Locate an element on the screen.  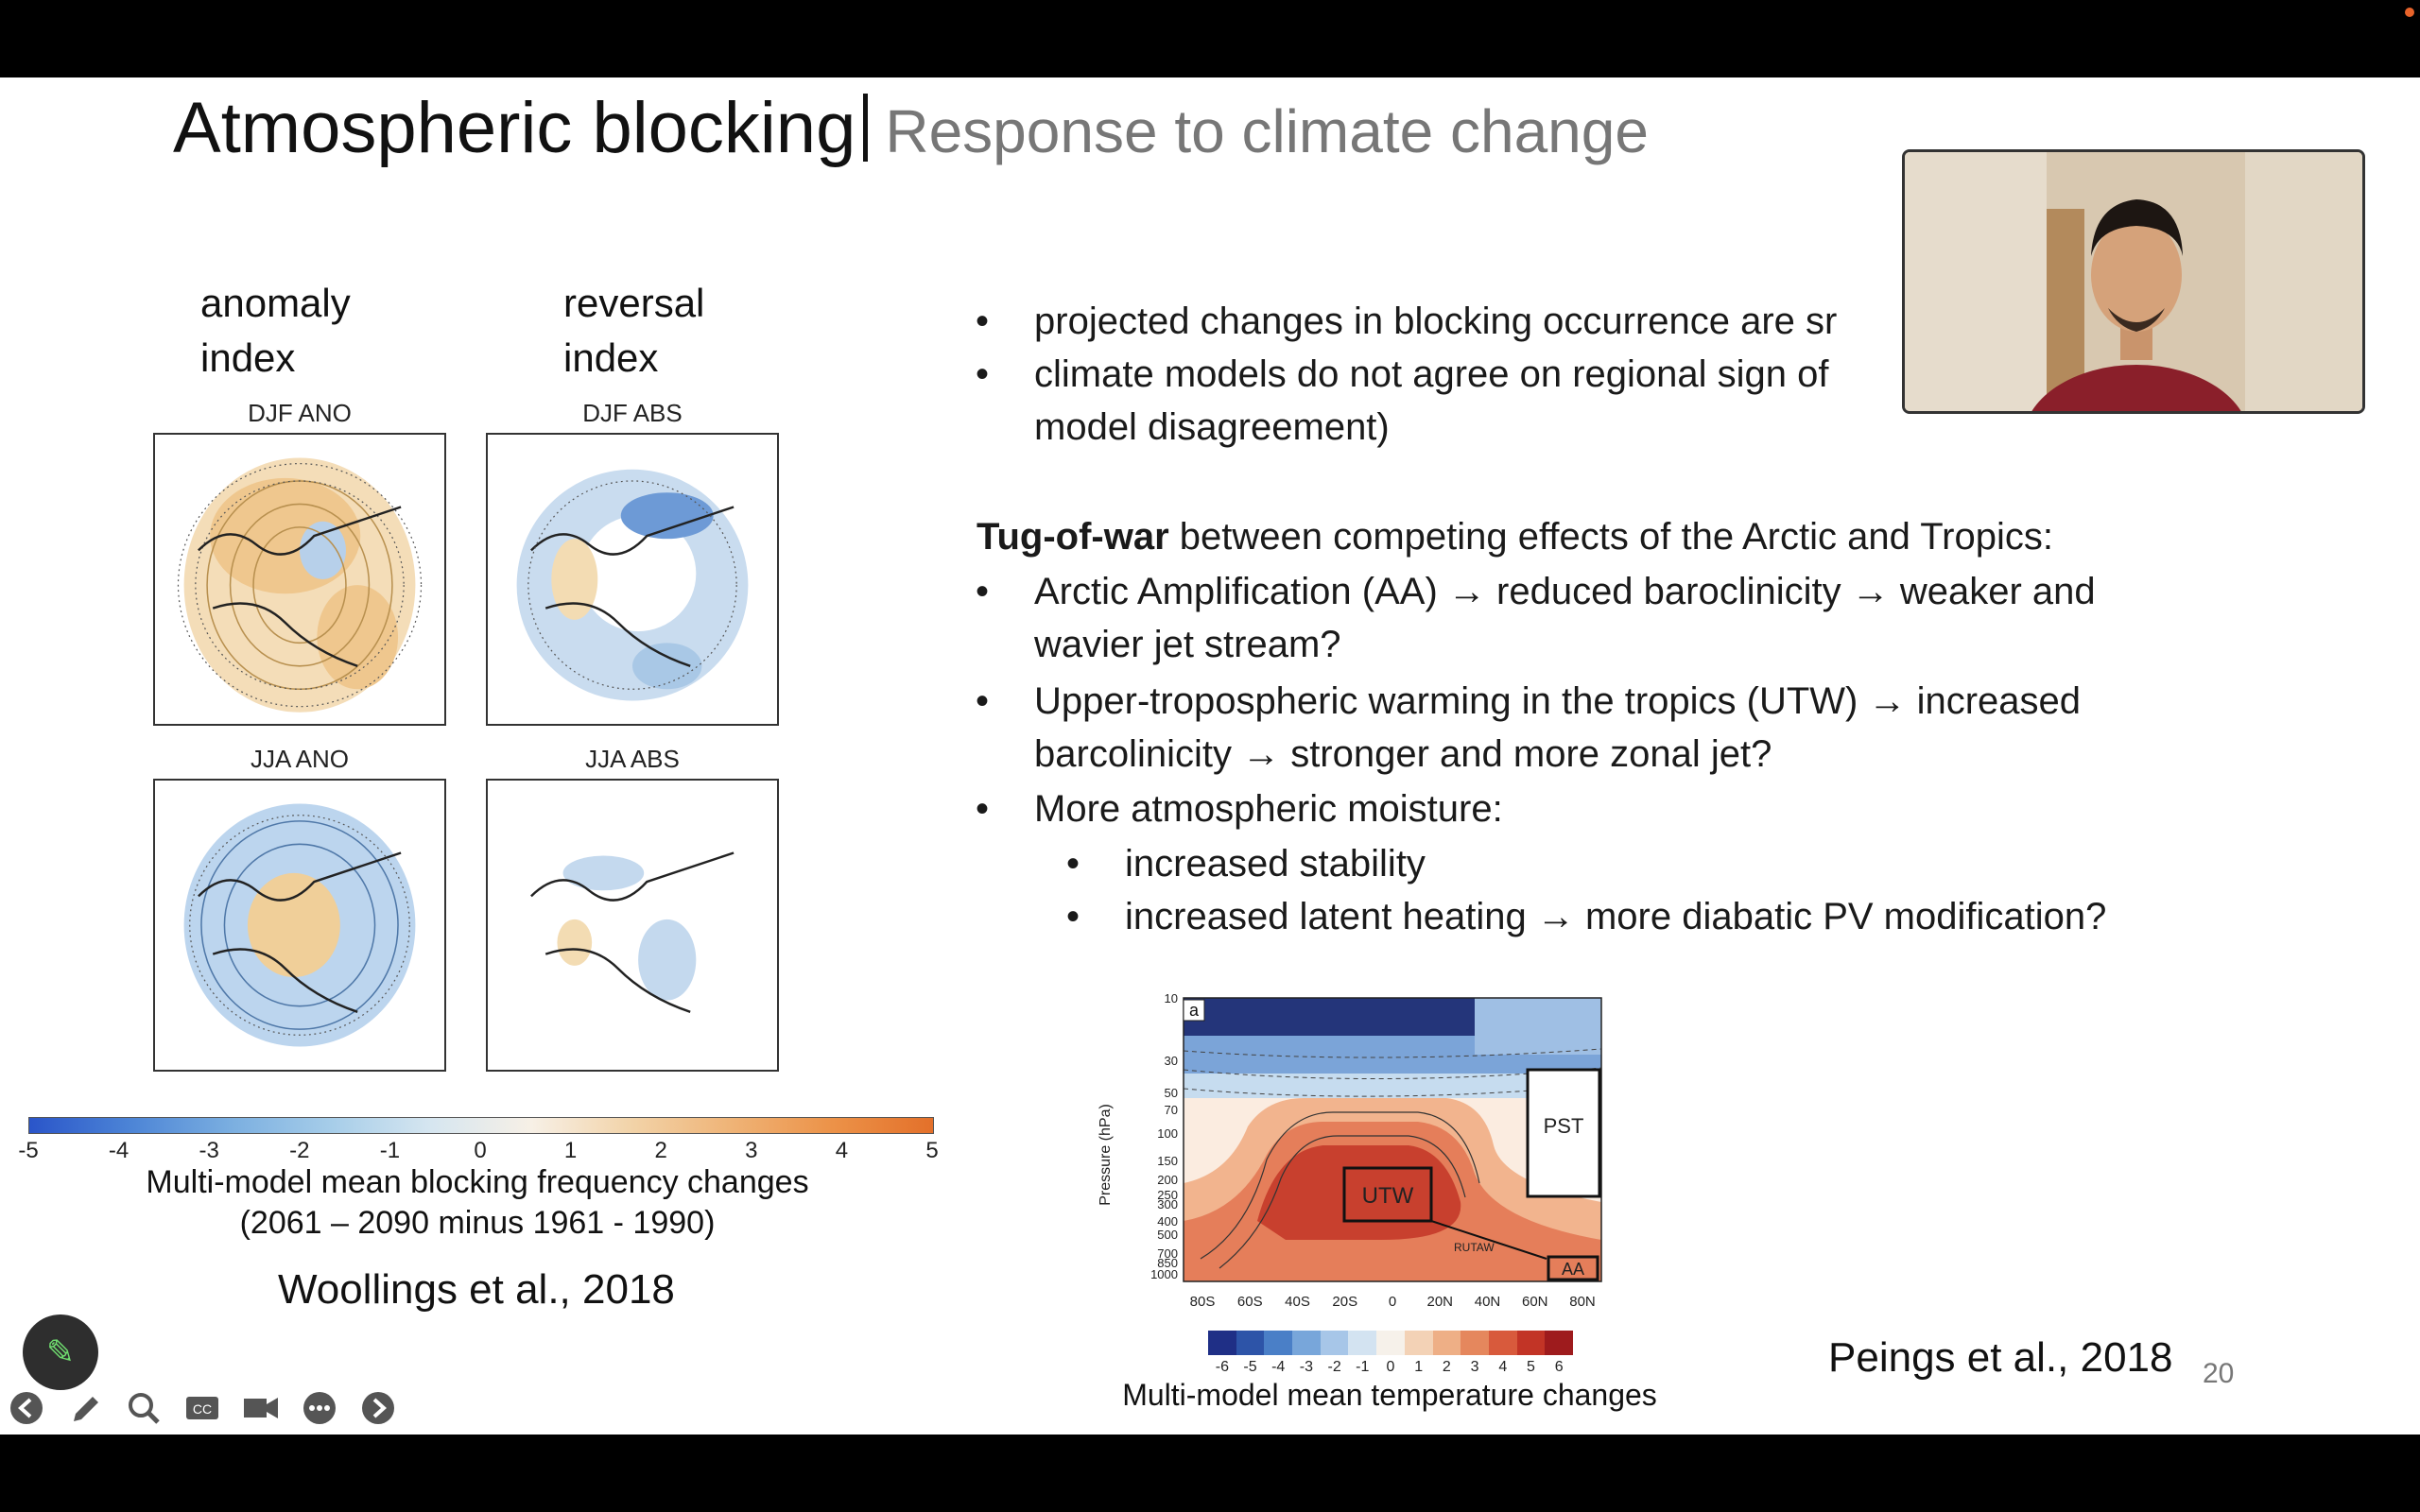
chart2-ytick: 150 is located at coordinates (1167, 1161).